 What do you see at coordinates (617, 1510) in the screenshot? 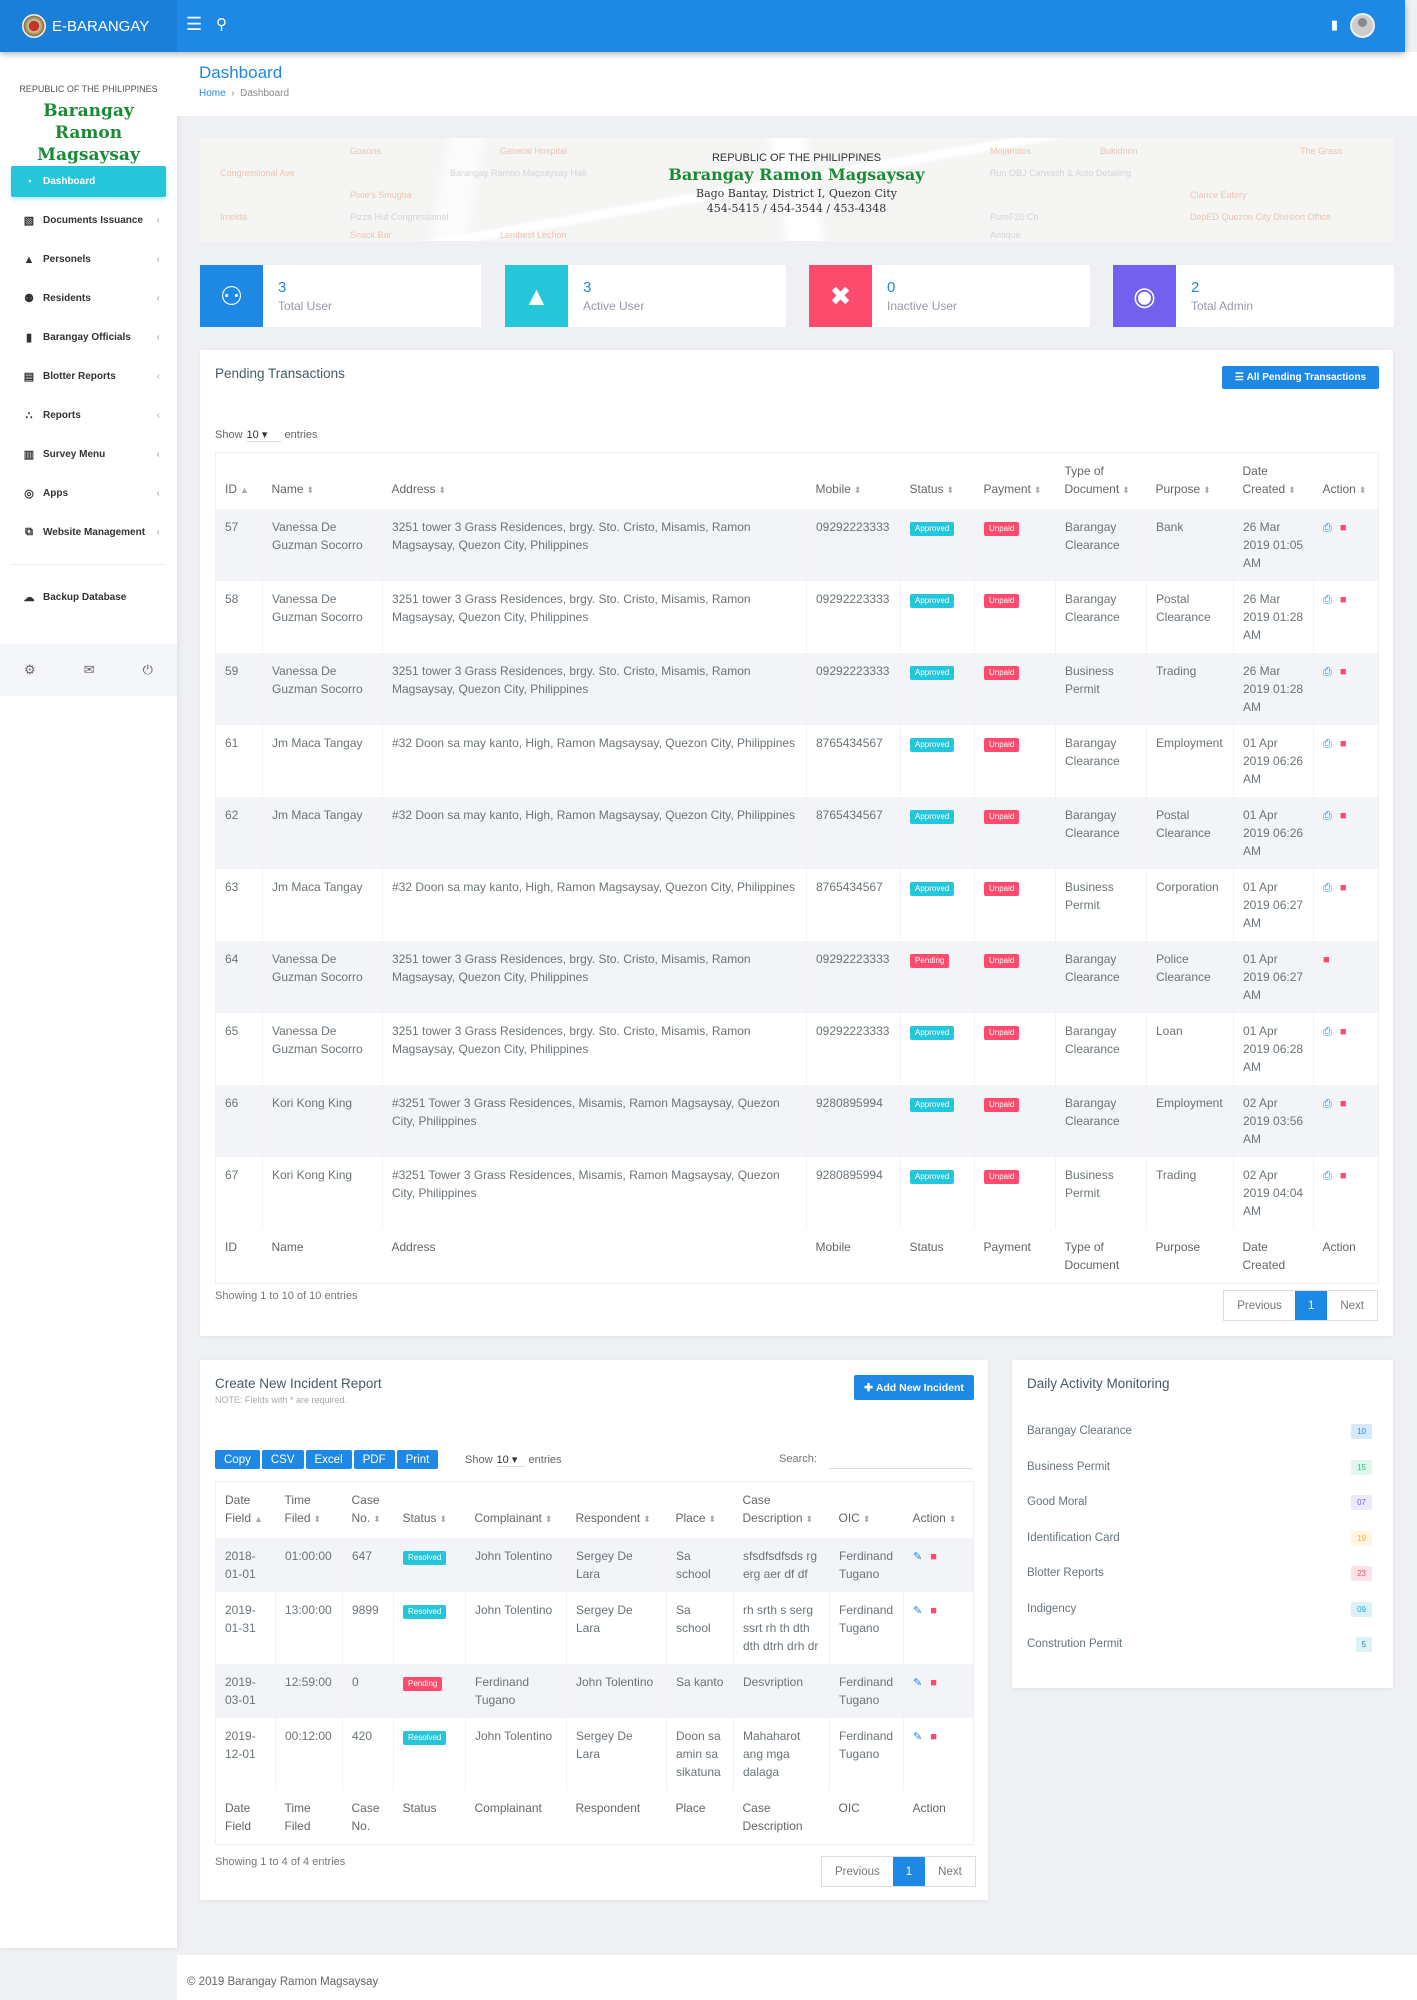
I see `column-header: Respondent ⬍` at bounding box center [617, 1510].